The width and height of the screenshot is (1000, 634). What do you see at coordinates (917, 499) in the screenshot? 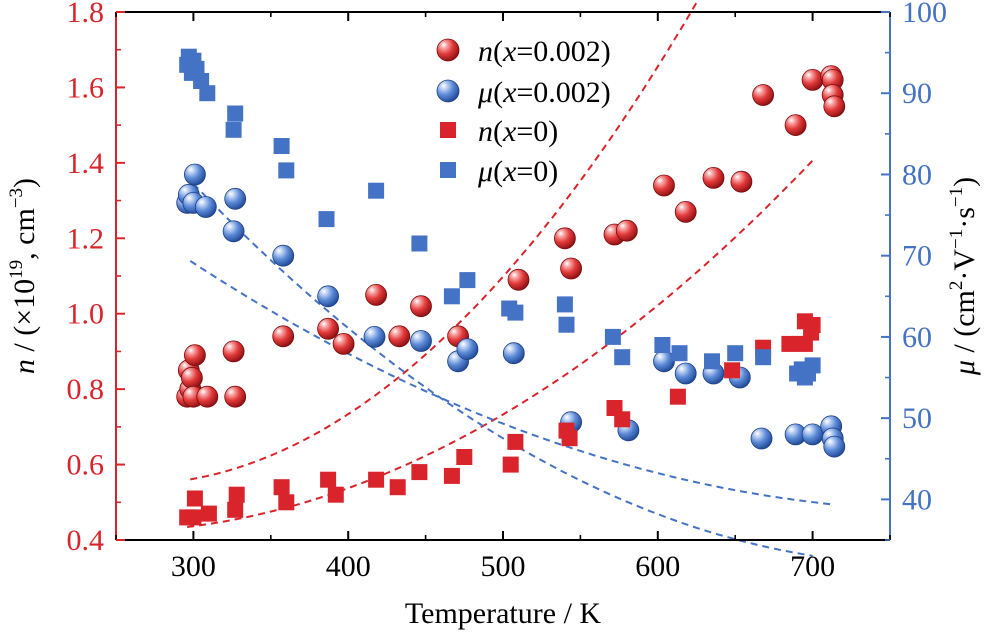
I see `y-right-tick-label-40: 40` at bounding box center [917, 499].